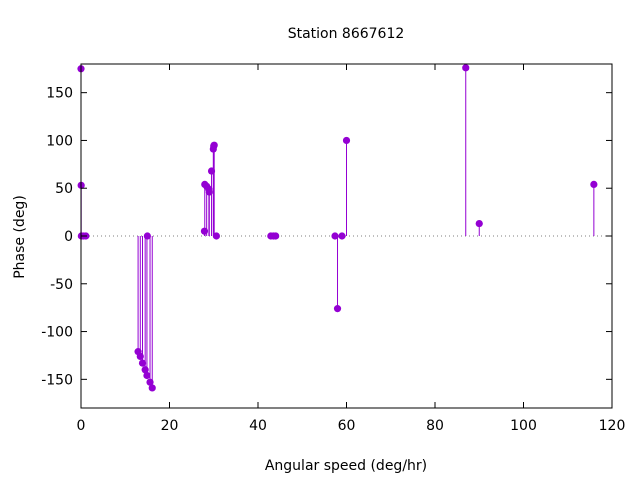 The width and height of the screenshot is (640, 480). Describe the element at coordinates (57, 380) in the screenshot. I see `y-tick-label: -150` at that location.